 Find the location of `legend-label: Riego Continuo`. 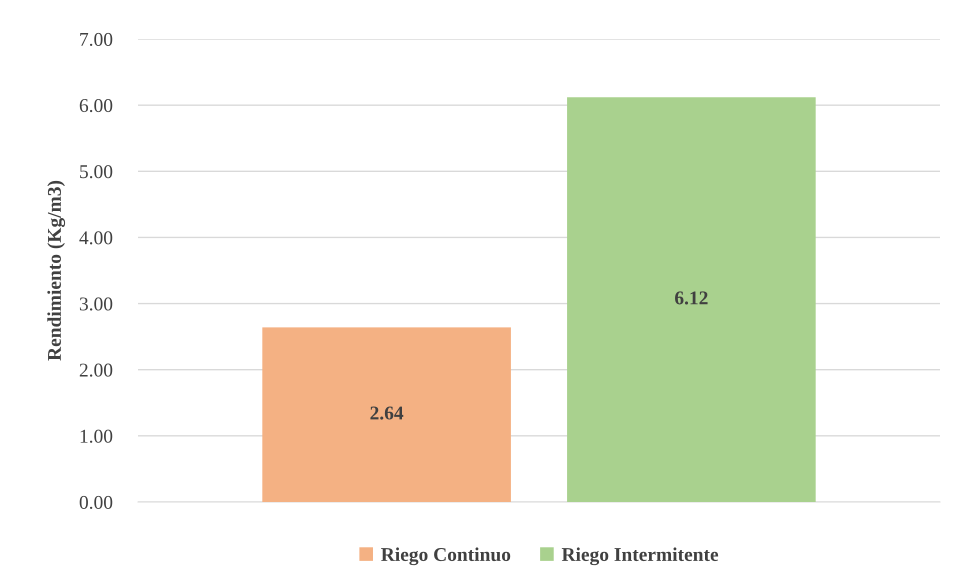

legend-label: Riego Continuo is located at coordinates (445, 556).